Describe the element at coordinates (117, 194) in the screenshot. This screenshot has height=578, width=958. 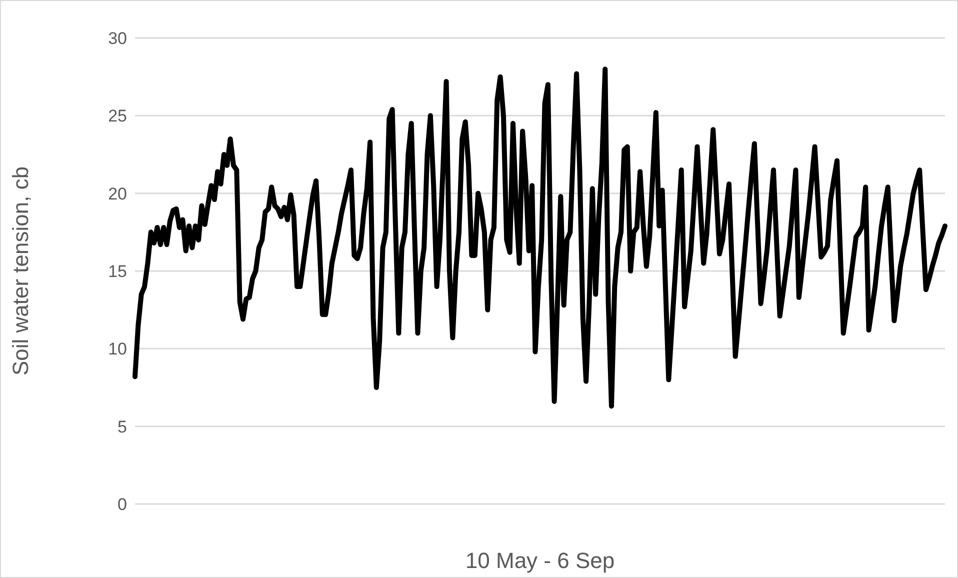
I see `y-tick-label: 20` at that location.